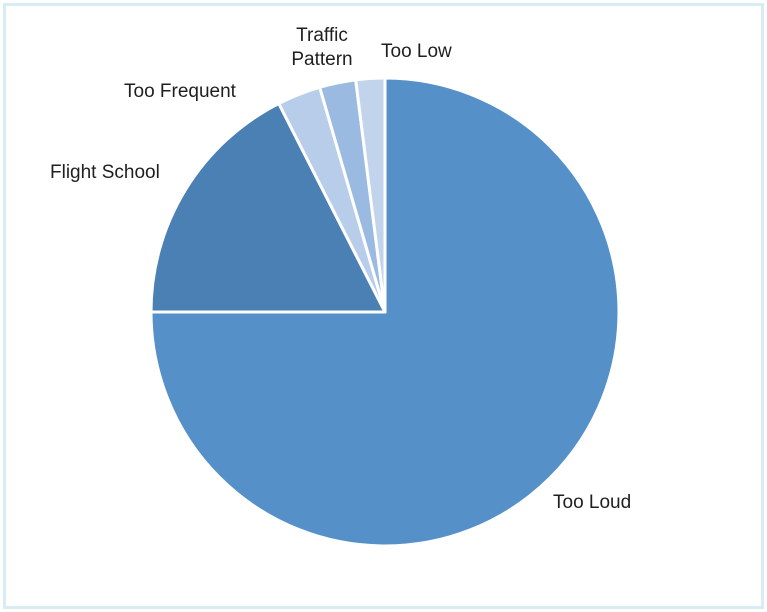 This screenshot has width=767, height=612. I want to click on slice-label-traffic-pattern: Traffic Pattern, so click(321, 47).